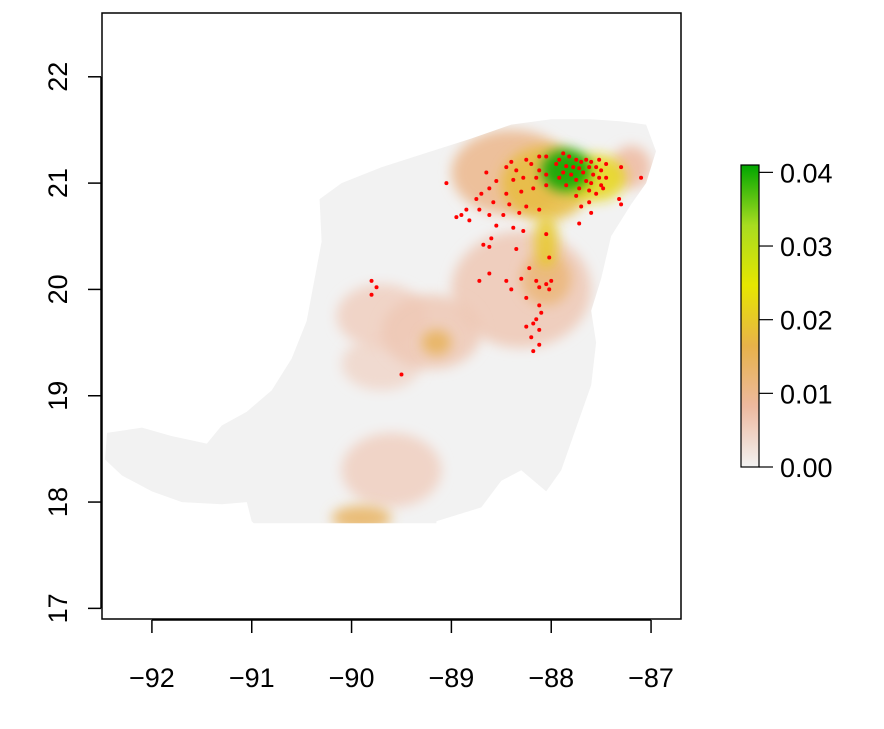 The width and height of the screenshot is (884, 729). Describe the element at coordinates (58, 396) in the screenshot. I see `y-tick-label: 19` at that location.